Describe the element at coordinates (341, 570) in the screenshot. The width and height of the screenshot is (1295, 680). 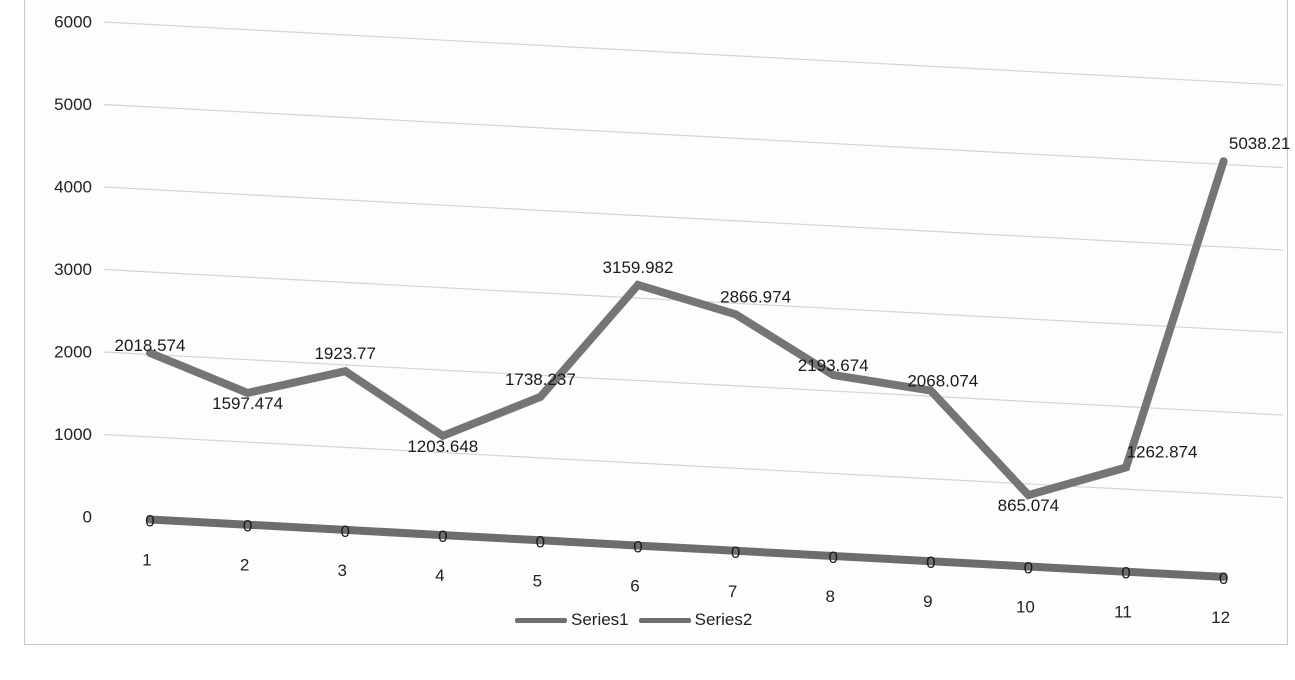
I see `x-tick-label: 3` at that location.